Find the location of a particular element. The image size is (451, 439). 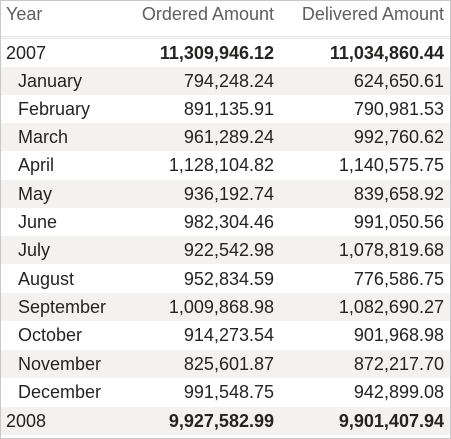

row-label-year: 2008 is located at coordinates (26, 421).